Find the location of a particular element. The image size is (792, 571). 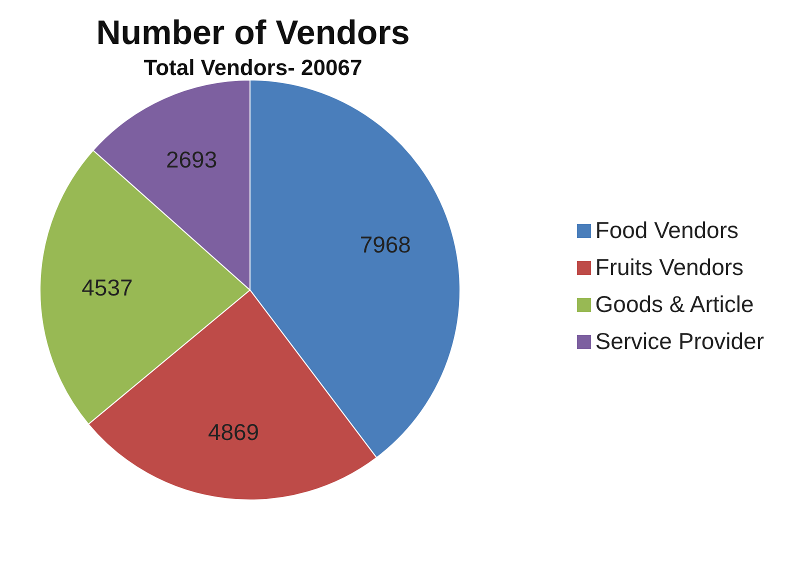

chart-subtitle: Total Vendors- 20067 is located at coordinates (253, 68).